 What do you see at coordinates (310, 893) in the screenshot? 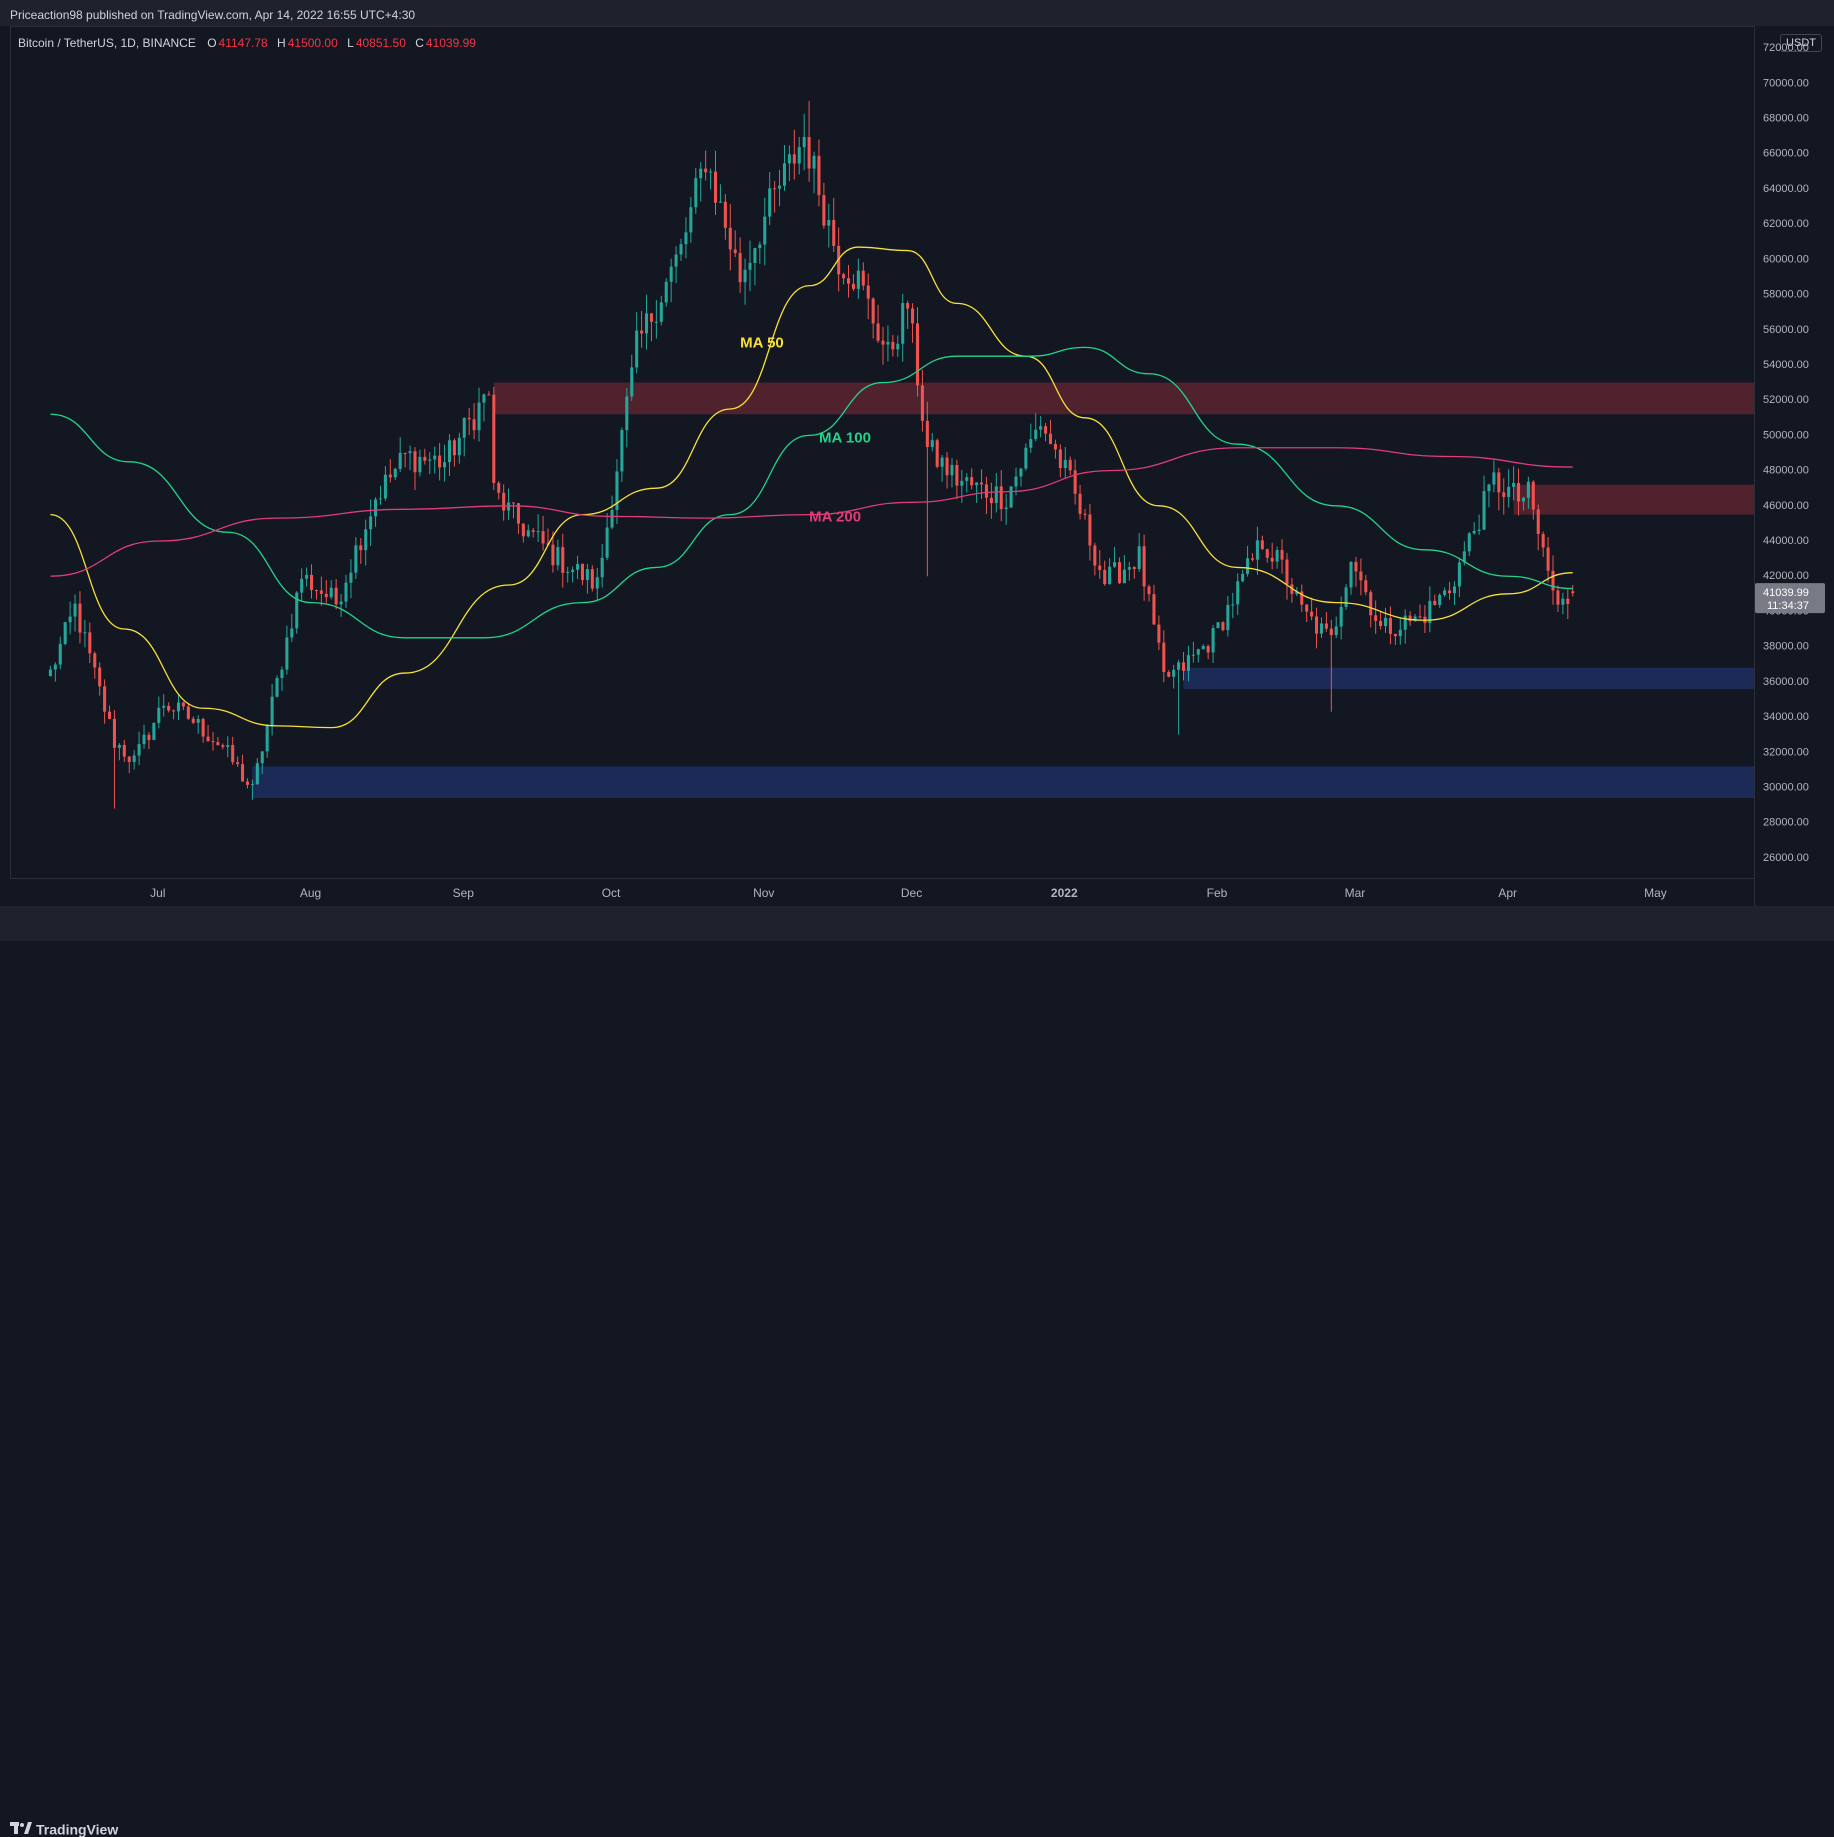
I see `time-tick-label: Aug` at bounding box center [310, 893].